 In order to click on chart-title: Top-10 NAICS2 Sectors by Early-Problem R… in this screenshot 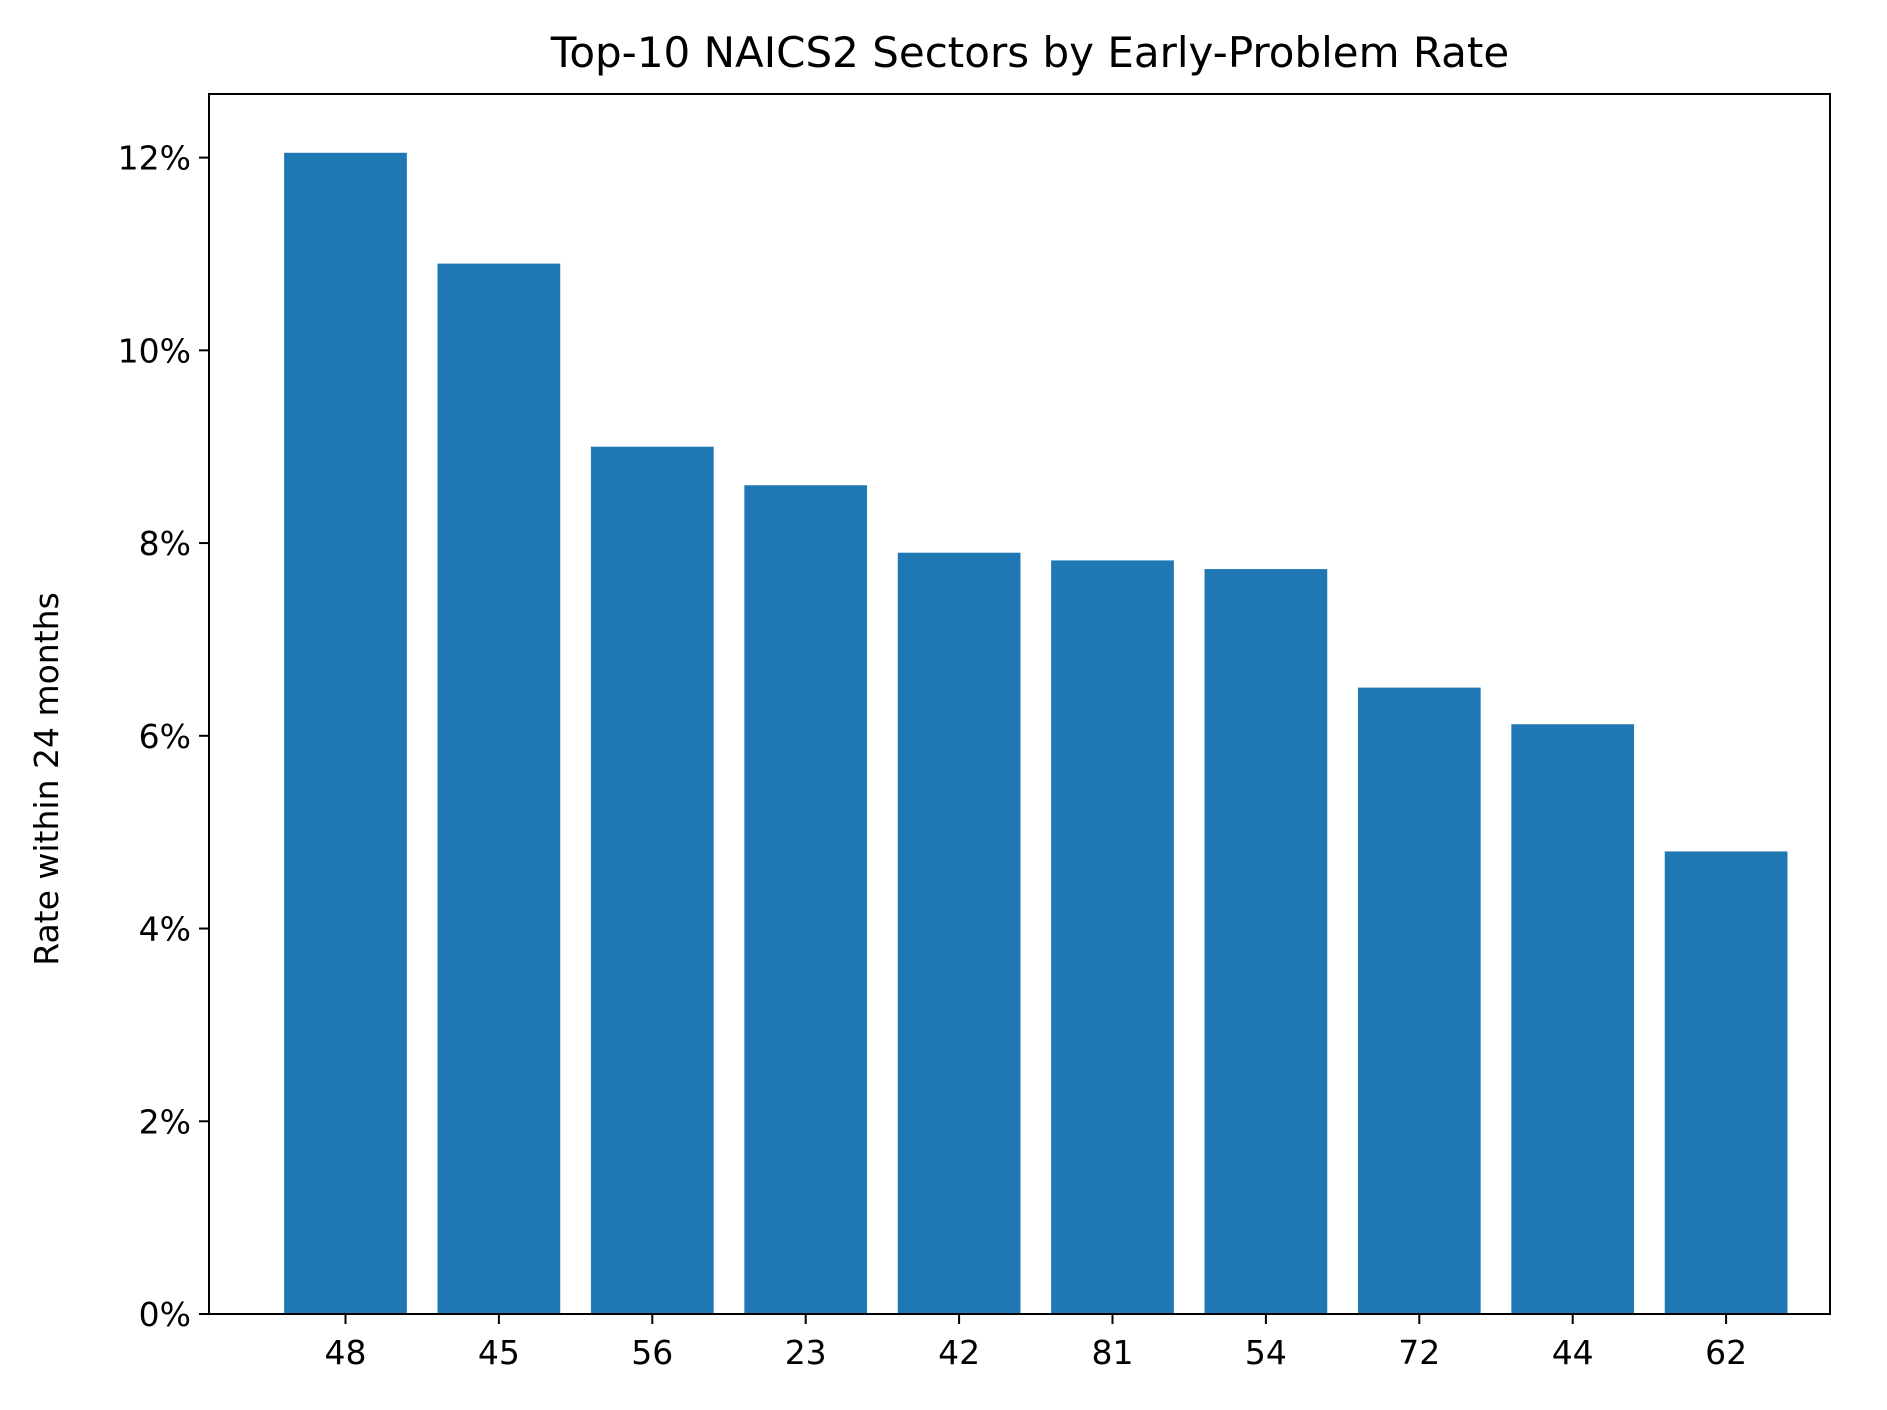, I will do `click(1029, 52)`.